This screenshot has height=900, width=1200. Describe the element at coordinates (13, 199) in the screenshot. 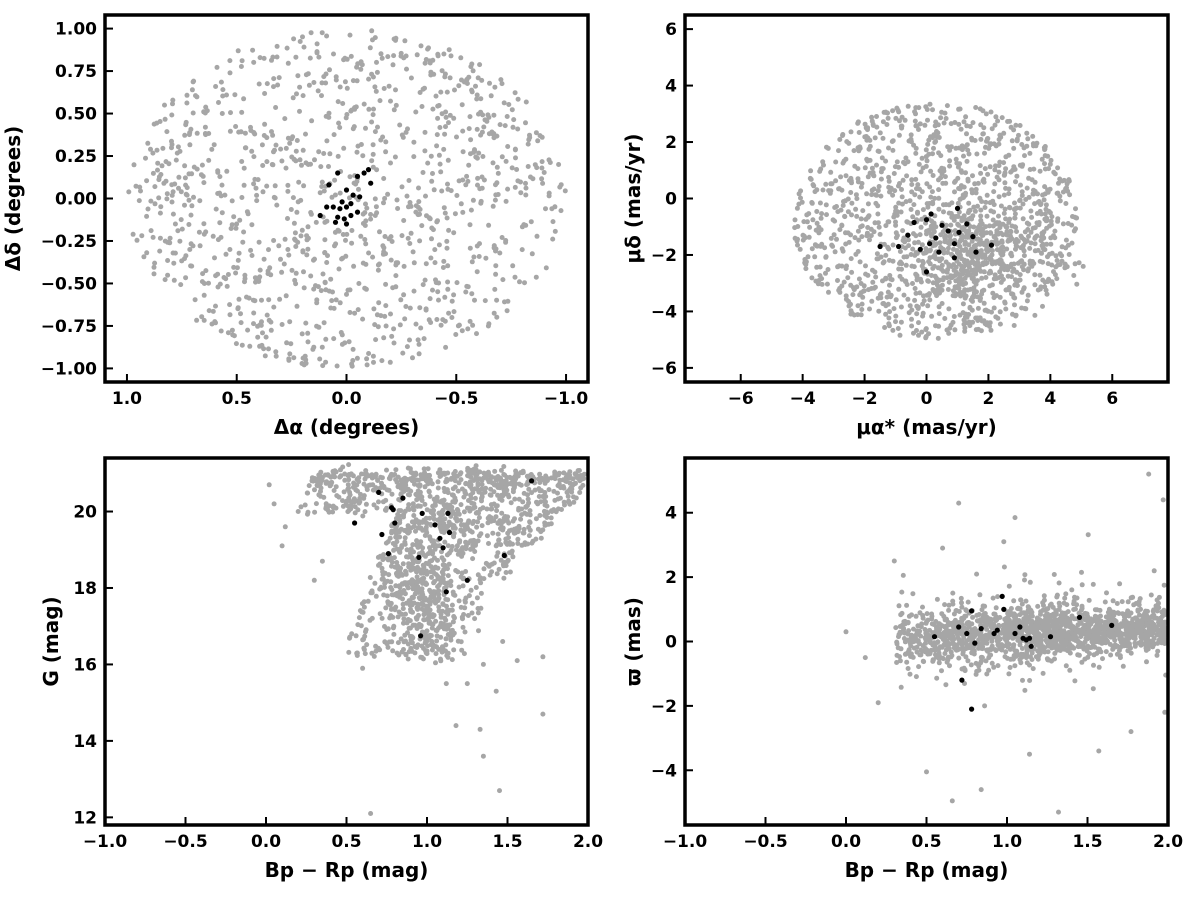

I see `y-axis-title-position: Δδ (degrees)` at that location.